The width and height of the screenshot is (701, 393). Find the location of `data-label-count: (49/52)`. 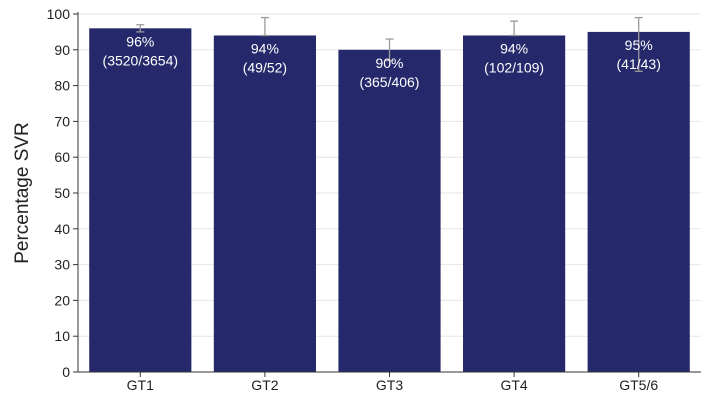

data-label-count: (49/52) is located at coordinates (265, 67).